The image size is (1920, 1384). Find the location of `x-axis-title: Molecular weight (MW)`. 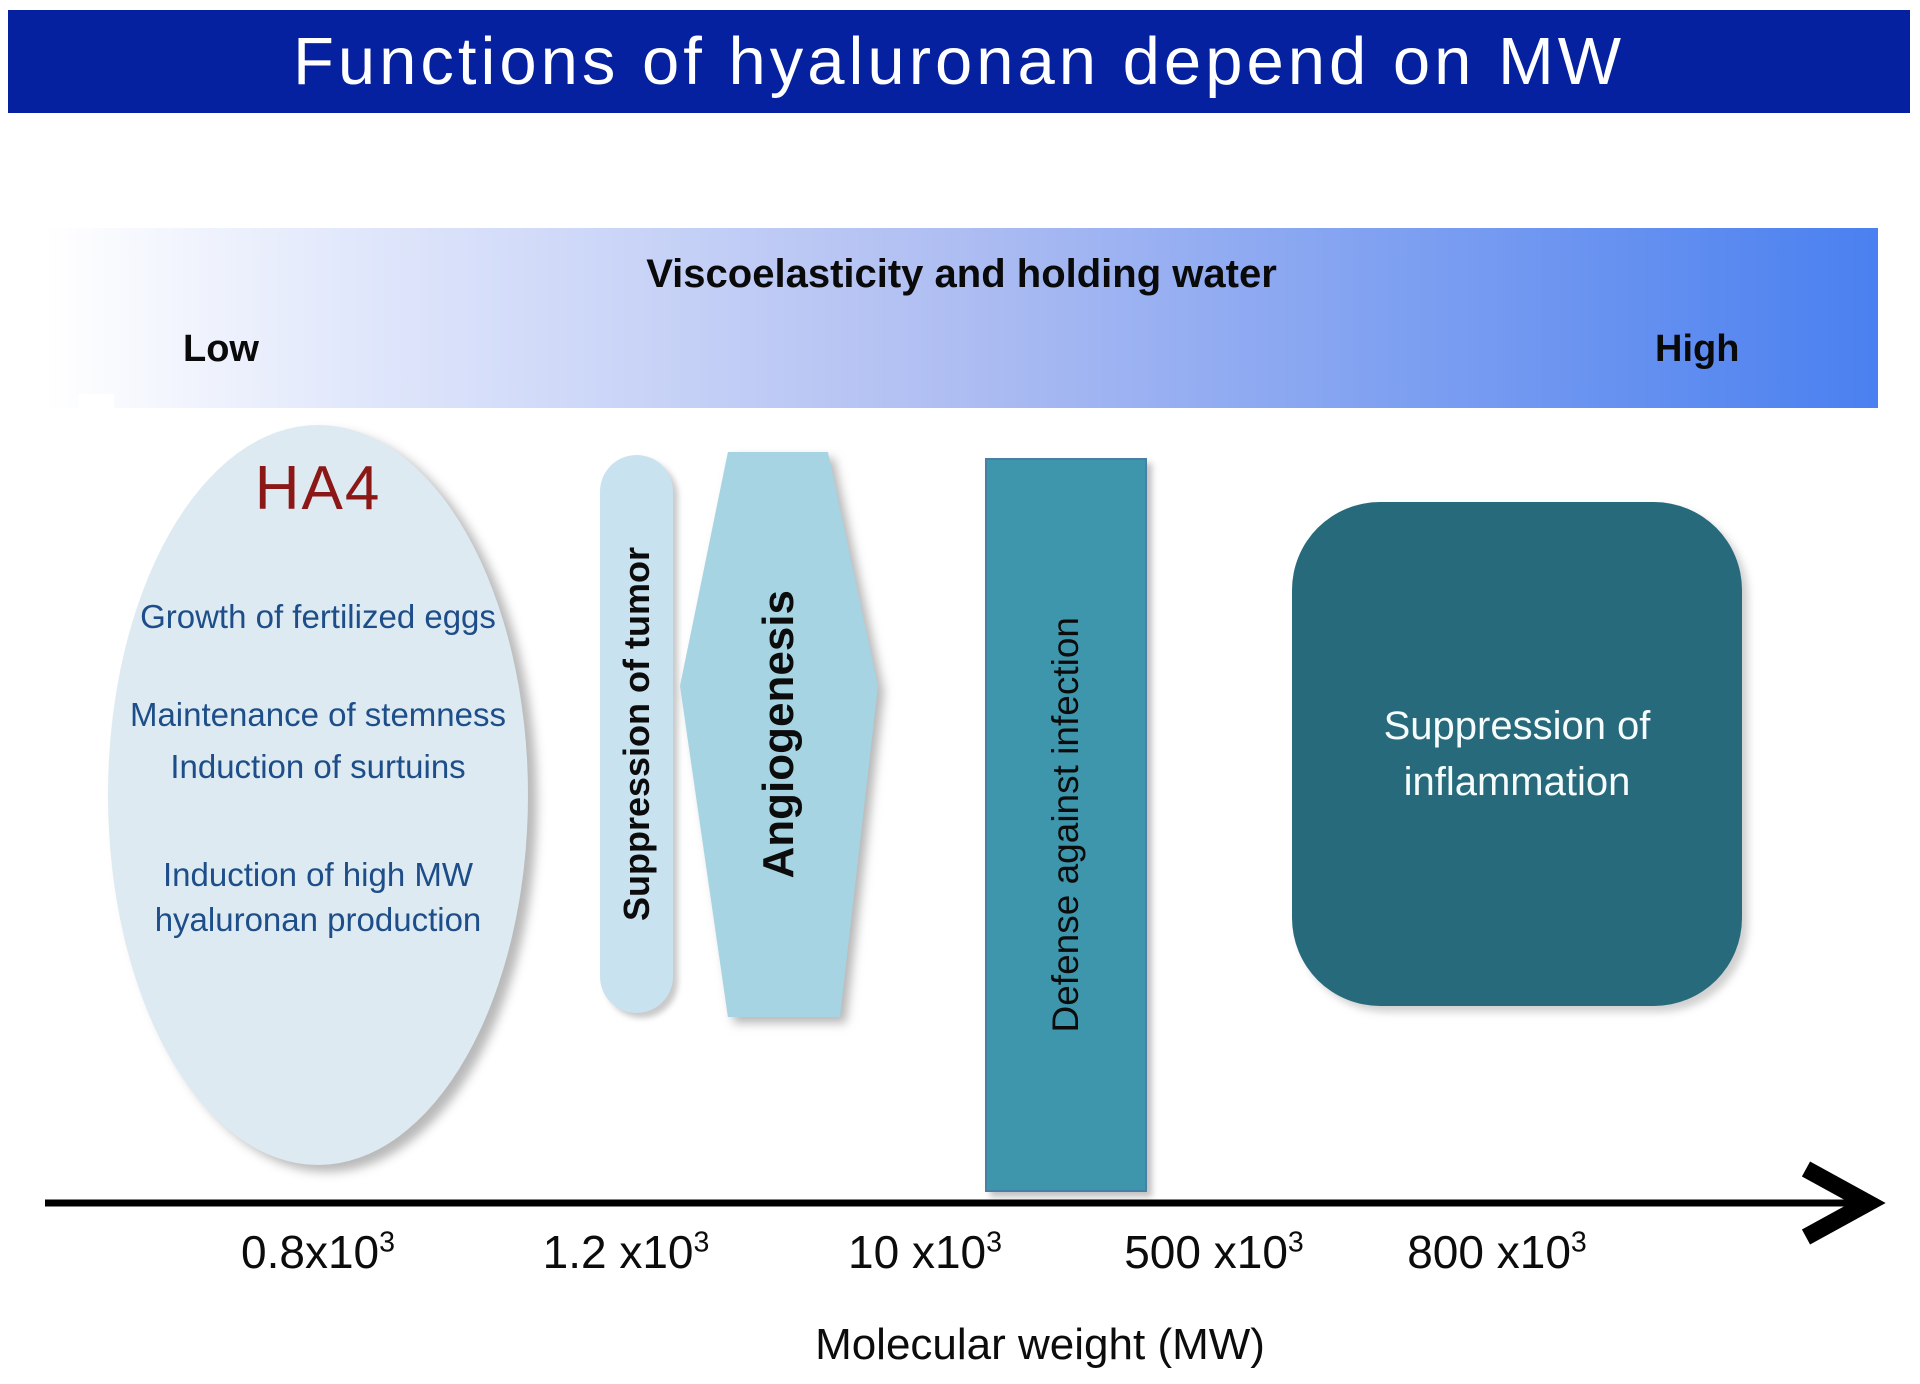

x-axis-title: Molecular weight (MW) is located at coordinates (1040, 1344).